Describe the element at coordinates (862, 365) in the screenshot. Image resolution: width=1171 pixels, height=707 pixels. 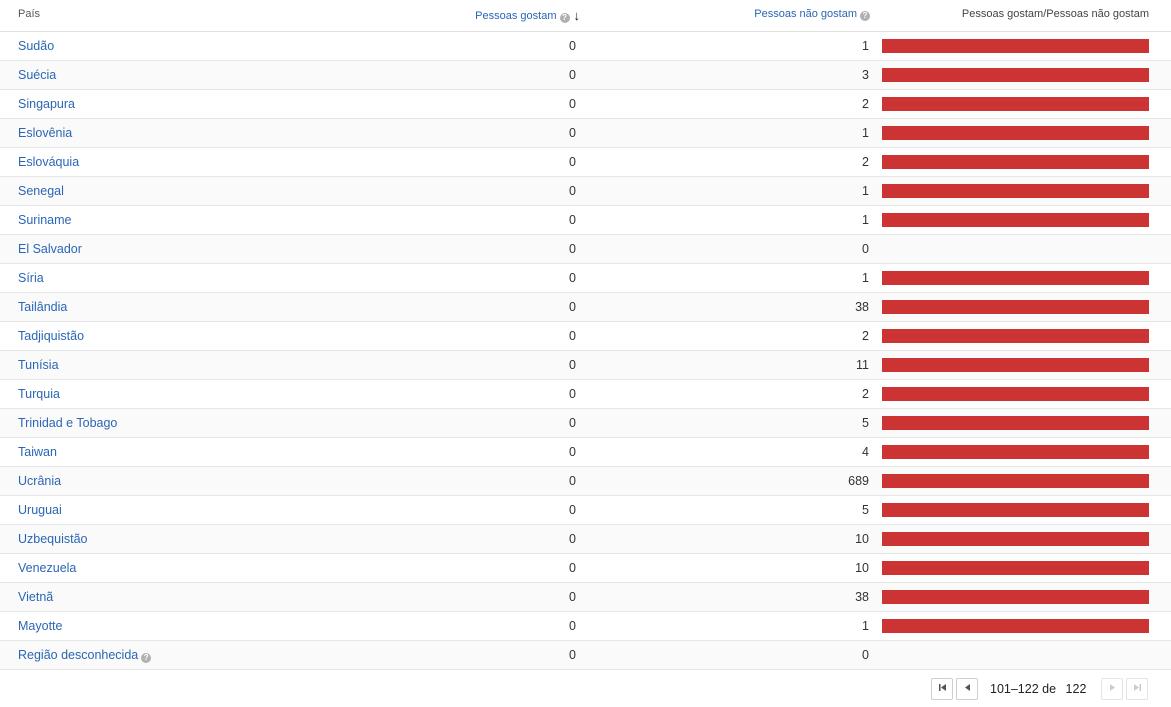
I see `dislikes-value: 11` at that location.